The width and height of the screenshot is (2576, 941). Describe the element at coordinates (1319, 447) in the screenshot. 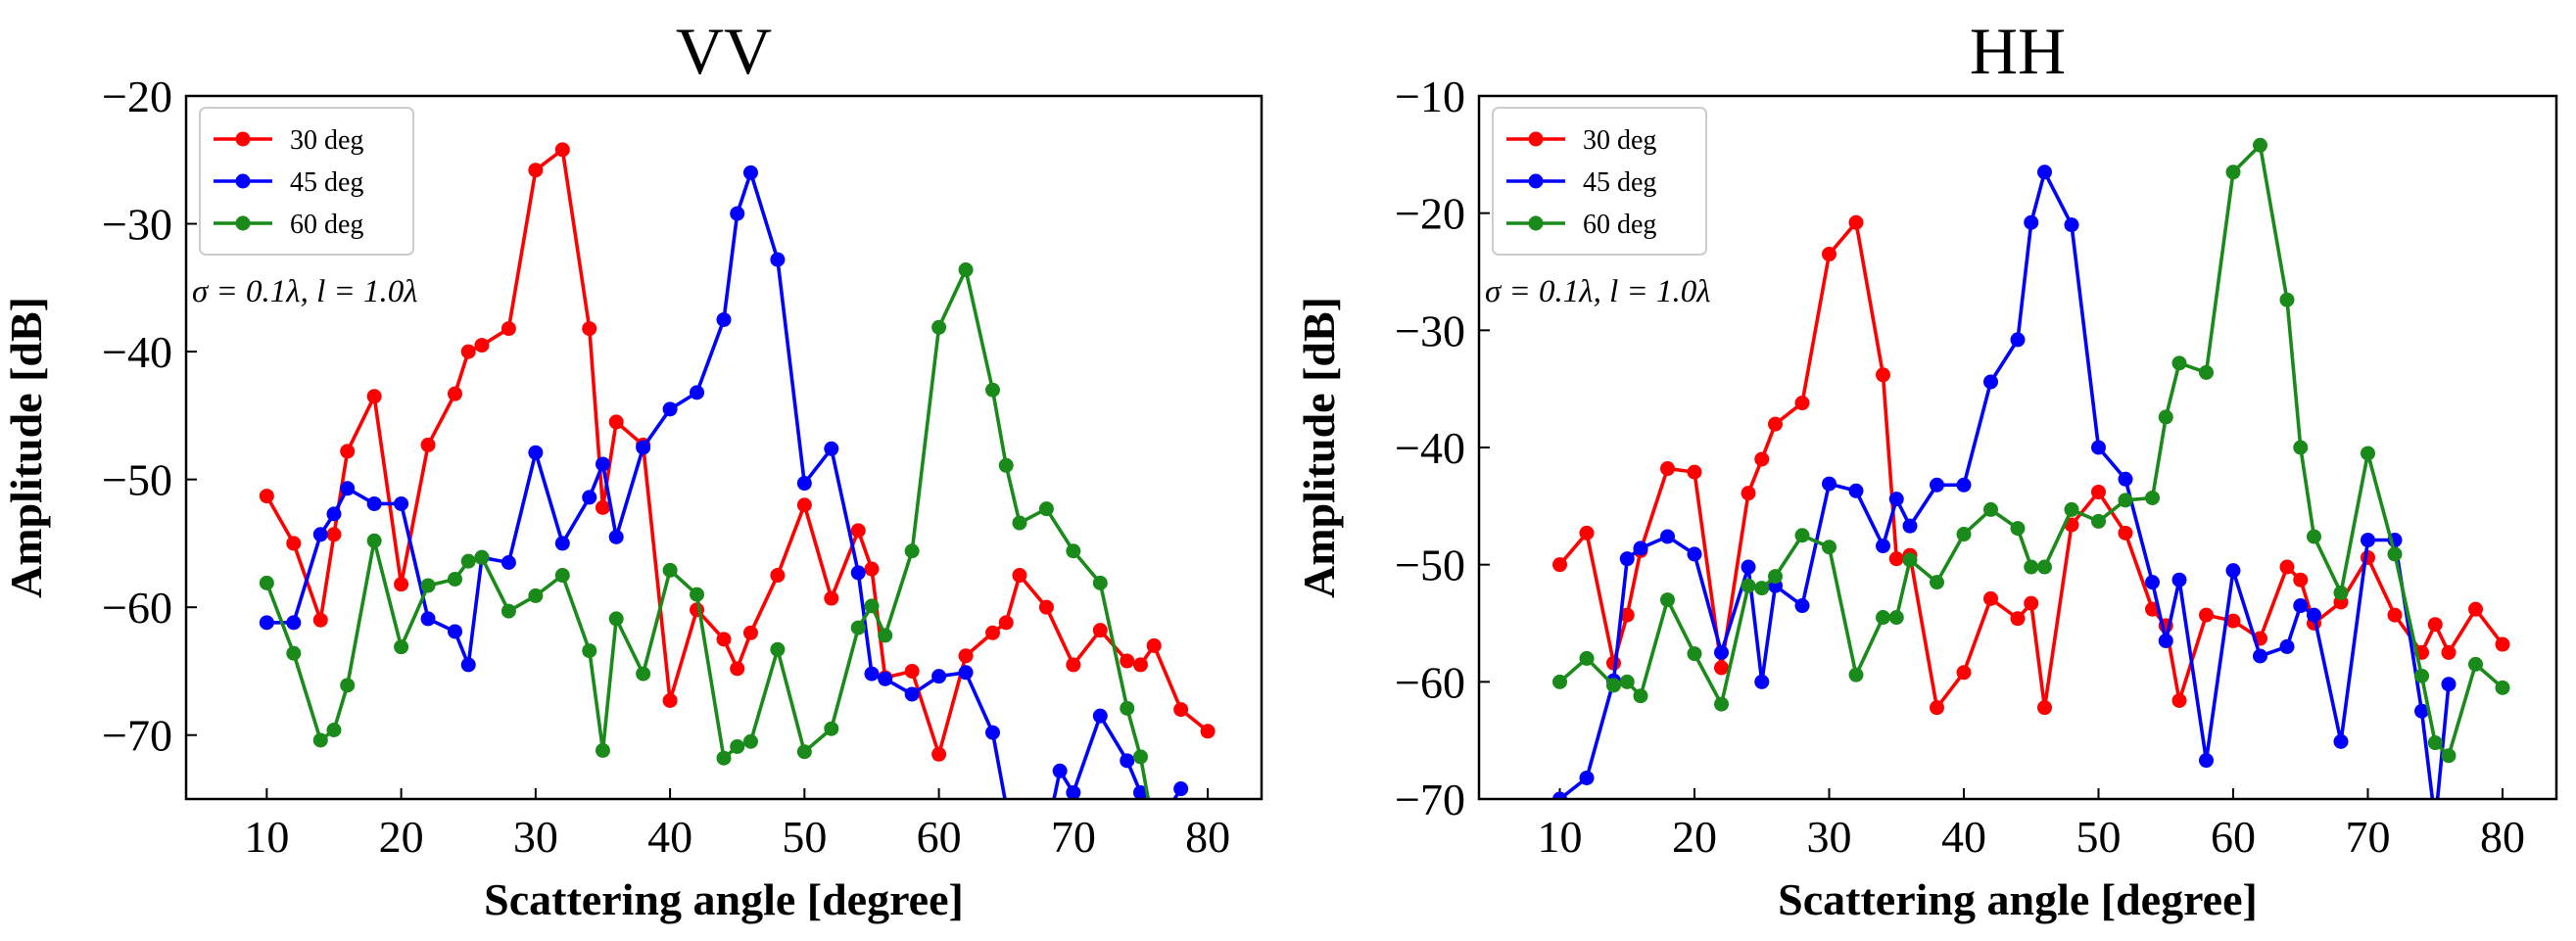

I see `y-axis-label: Amplitude [dB]` at that location.